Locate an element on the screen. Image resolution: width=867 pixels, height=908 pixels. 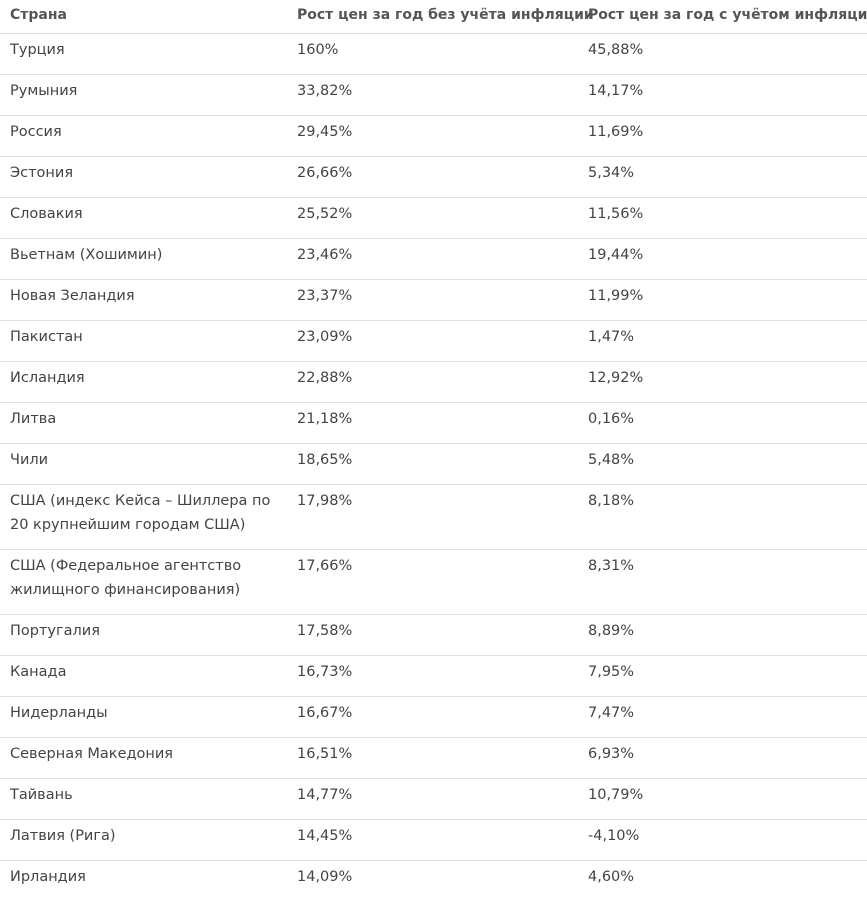
table-row: Словакия 25,52% 11,56% is located at coordinates (433, 218).